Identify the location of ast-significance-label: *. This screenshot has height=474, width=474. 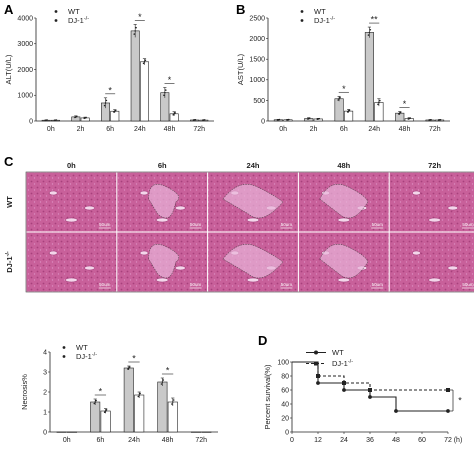
(405, 104).